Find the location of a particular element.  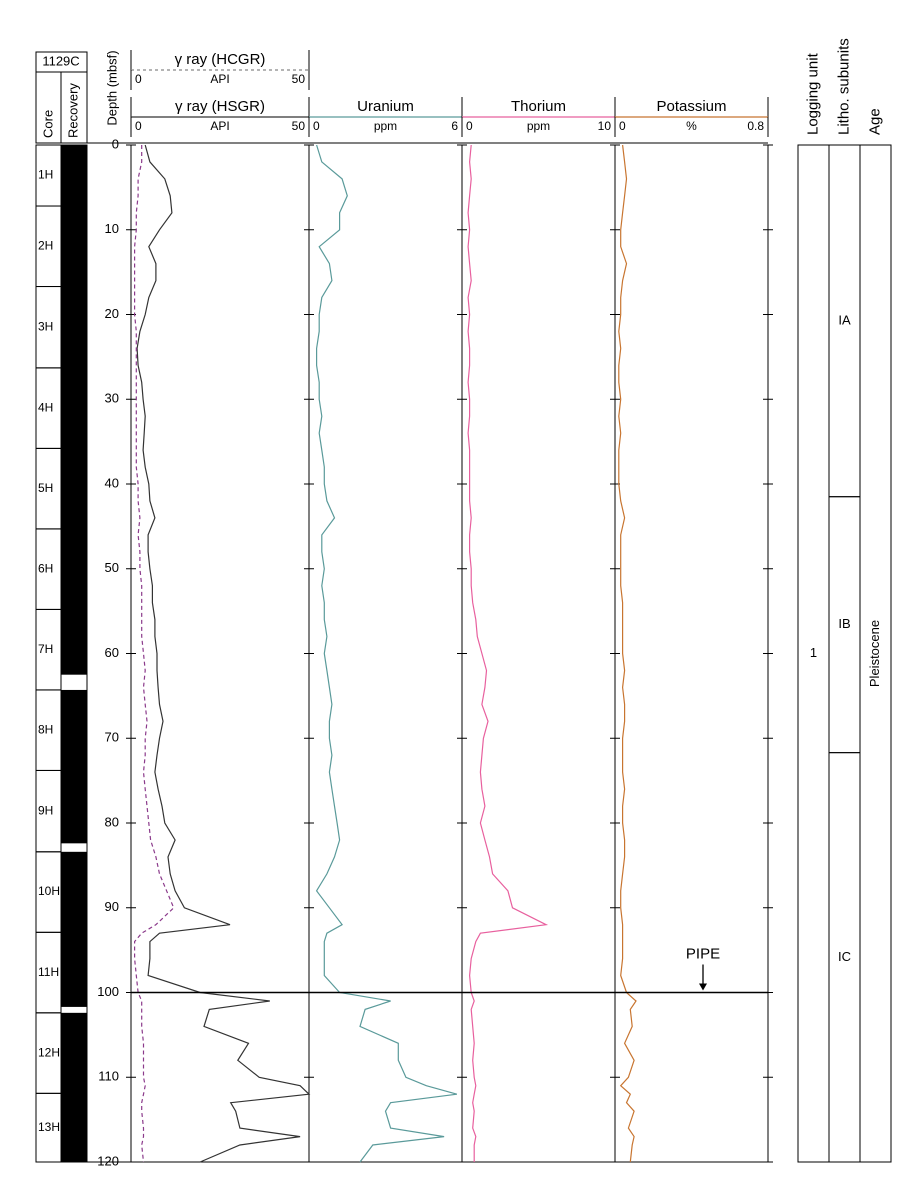

core-label: 9H is located at coordinates (45, 810).